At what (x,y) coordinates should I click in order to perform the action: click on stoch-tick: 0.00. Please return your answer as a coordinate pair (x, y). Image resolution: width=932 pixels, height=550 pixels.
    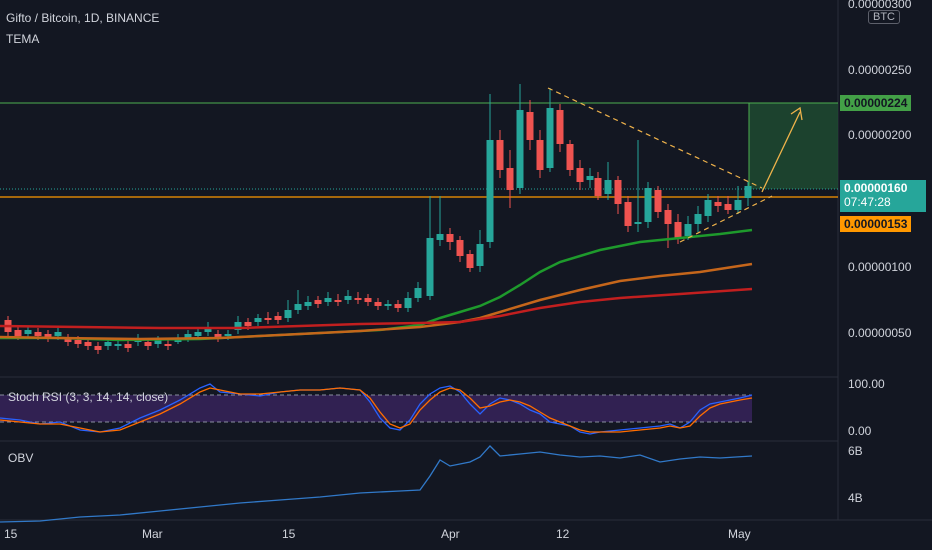
    Looking at the image, I should click on (860, 431).